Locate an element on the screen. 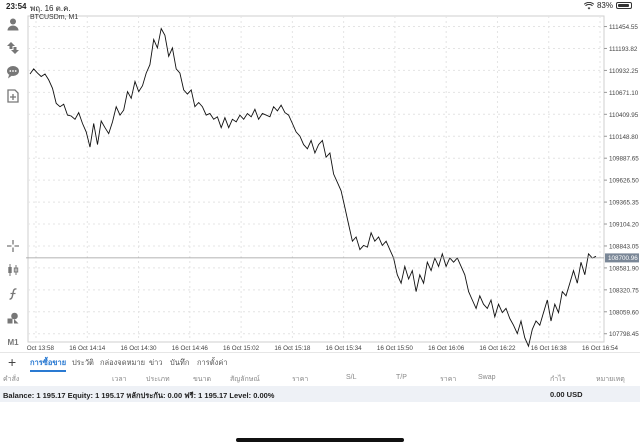  col-tp: T/P is located at coordinates (401, 377).